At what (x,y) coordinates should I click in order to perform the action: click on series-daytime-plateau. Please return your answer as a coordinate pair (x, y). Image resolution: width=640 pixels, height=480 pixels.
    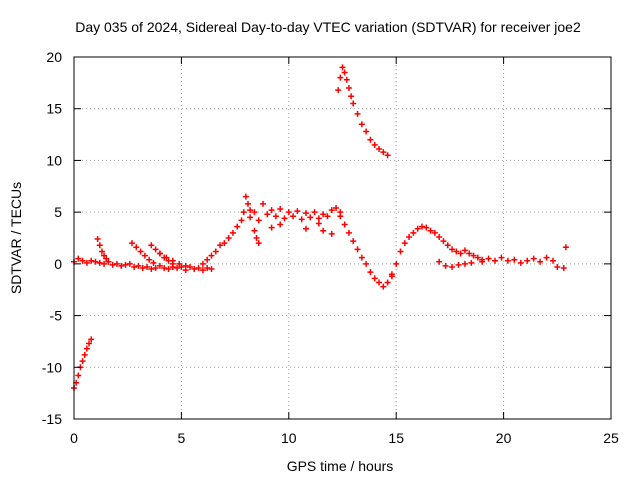
    Looking at the image, I should click on (295, 212).